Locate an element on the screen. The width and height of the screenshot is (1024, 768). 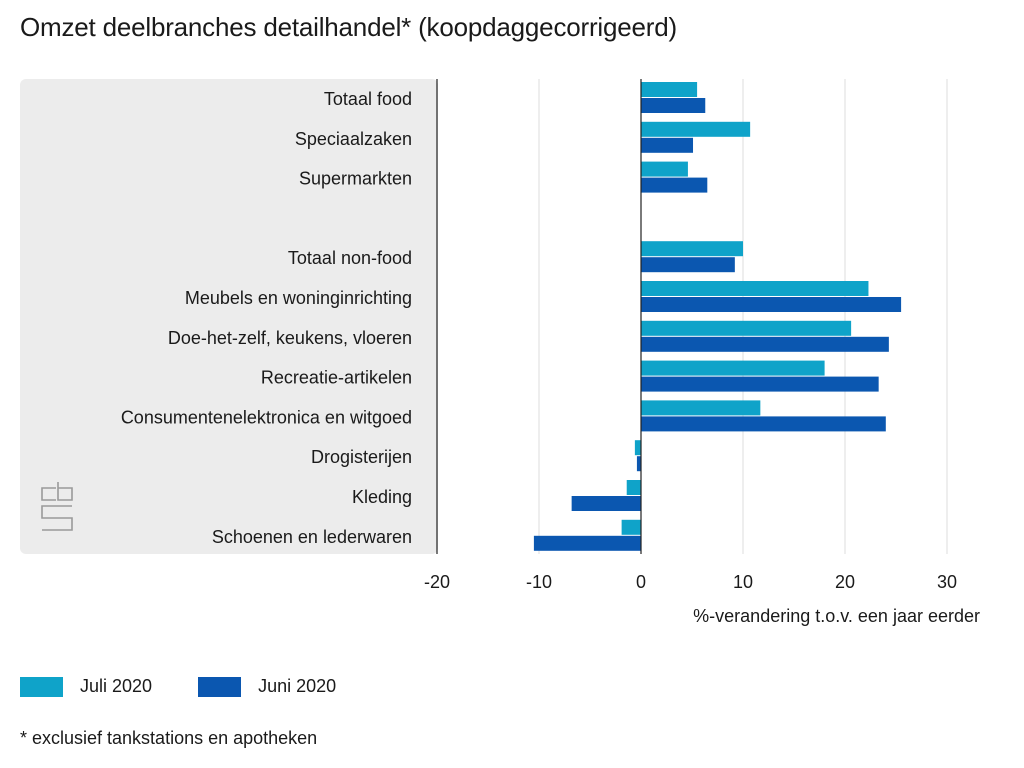
category-label: Kleding is located at coordinates (382, 497).